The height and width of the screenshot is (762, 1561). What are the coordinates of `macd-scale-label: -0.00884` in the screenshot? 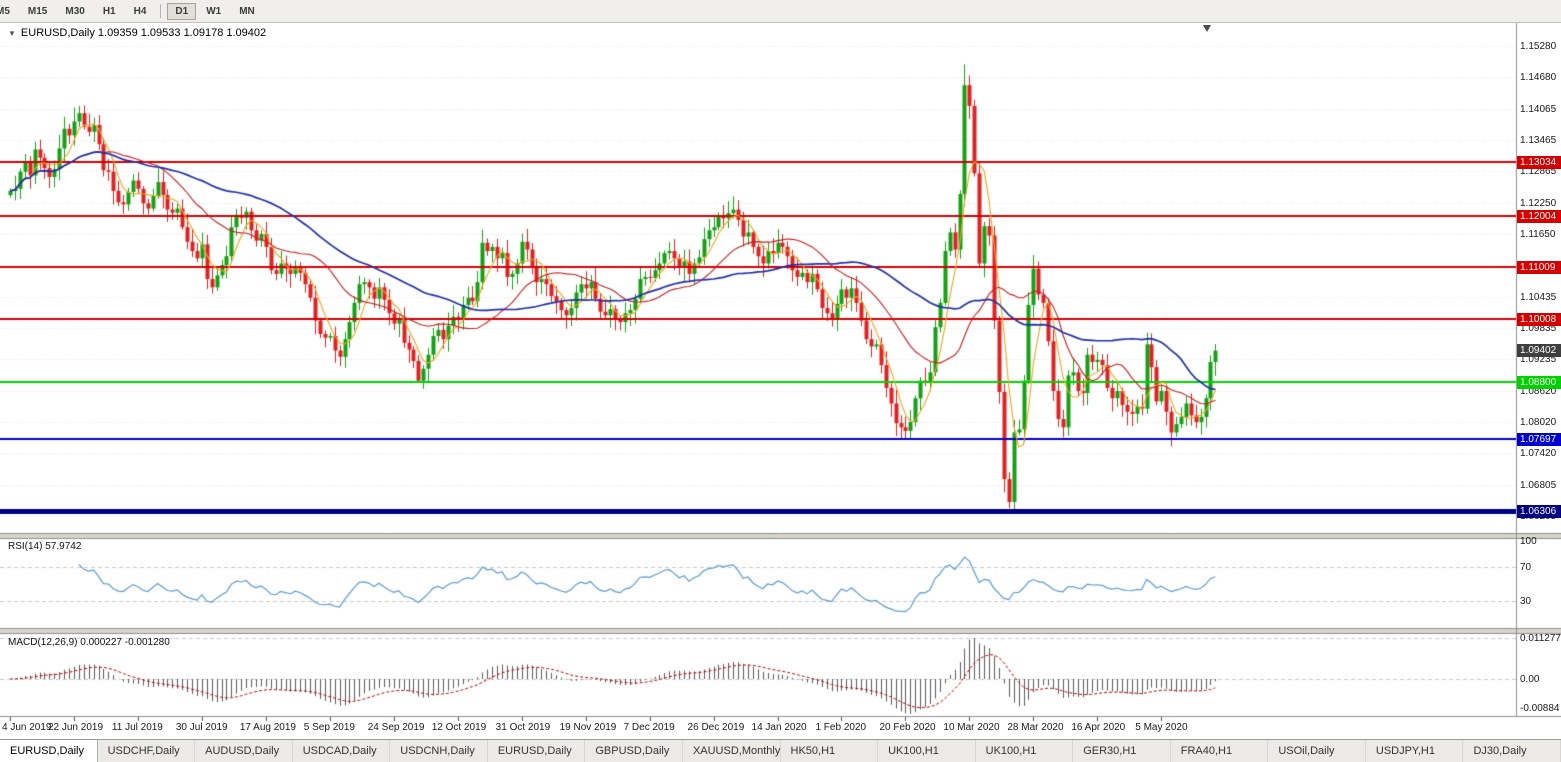 It's located at (1540, 708).